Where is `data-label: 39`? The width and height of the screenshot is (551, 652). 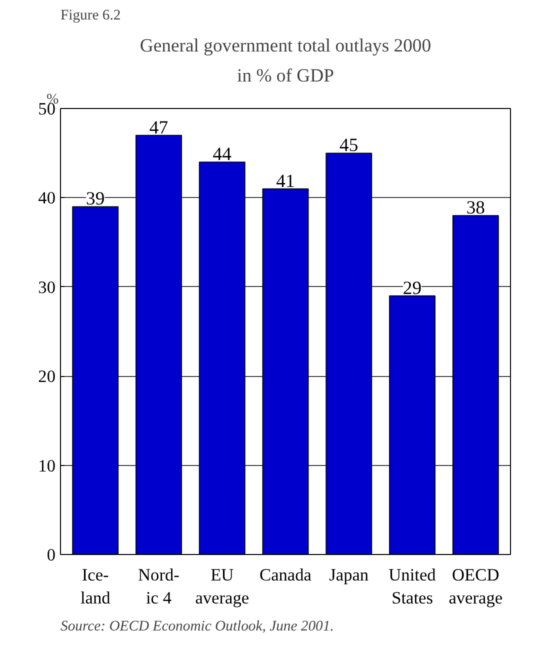
data-label: 39 is located at coordinates (95, 199).